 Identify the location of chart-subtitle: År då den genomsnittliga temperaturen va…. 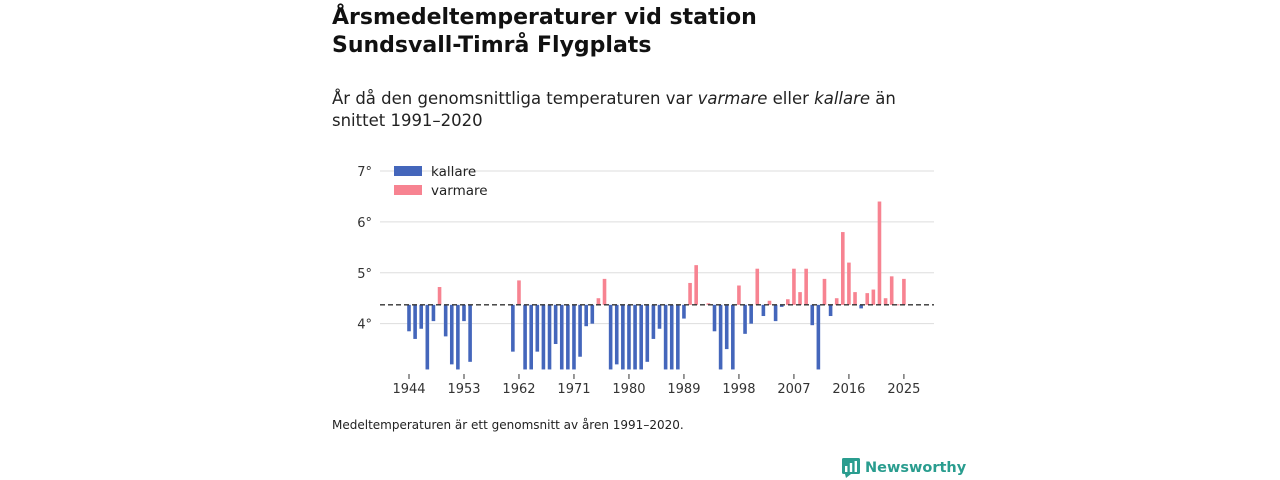
(632, 110).